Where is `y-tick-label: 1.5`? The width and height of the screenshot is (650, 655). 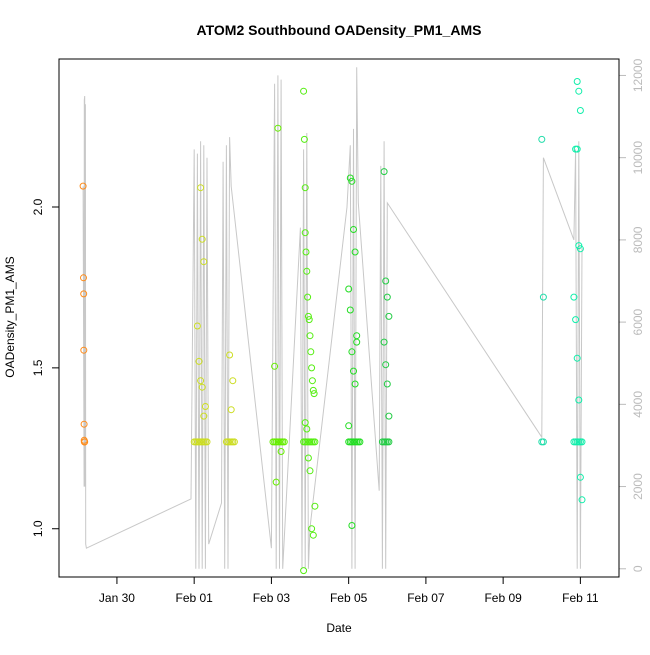 y-tick-label: 1.5 is located at coordinates (38, 367).